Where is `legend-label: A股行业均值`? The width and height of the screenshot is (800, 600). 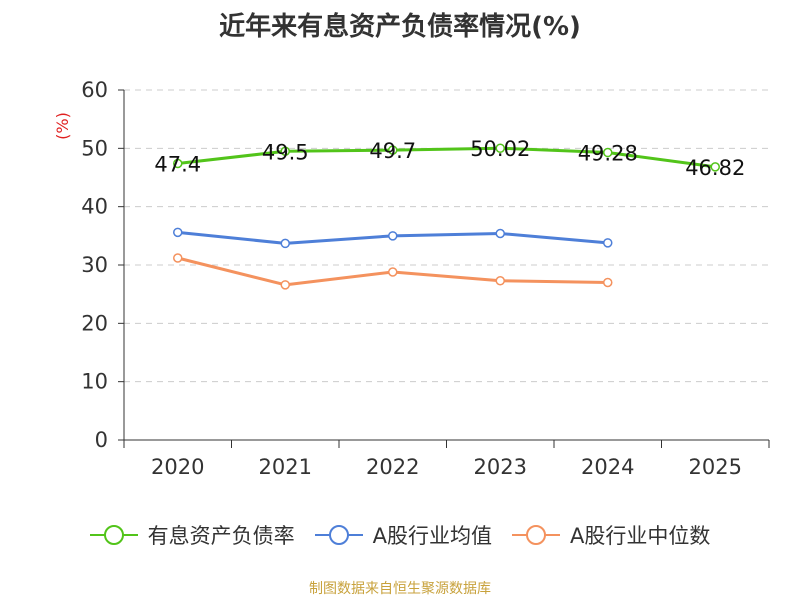
legend-label: A股行业均值 is located at coordinates (432, 536).